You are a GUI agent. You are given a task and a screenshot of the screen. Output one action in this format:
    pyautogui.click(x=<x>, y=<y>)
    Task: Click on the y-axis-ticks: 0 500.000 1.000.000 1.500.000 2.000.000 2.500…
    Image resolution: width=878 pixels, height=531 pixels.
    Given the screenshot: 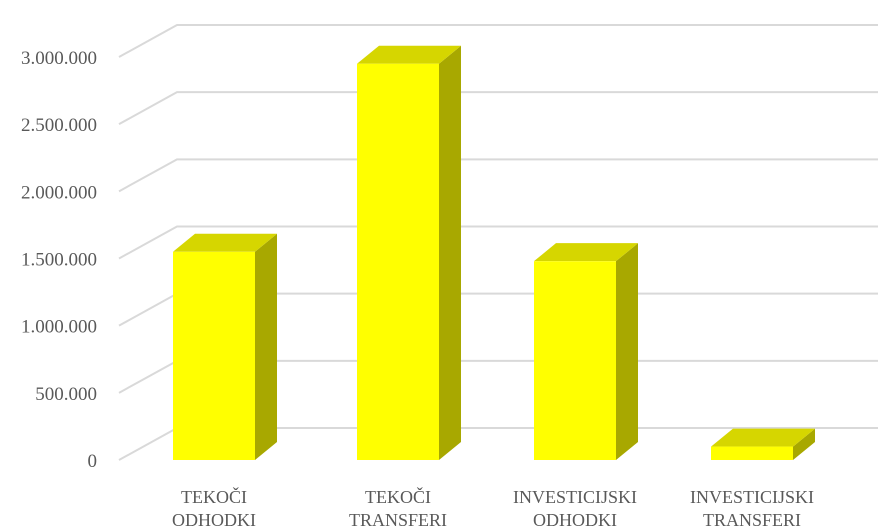 What is the action you would take?
    pyautogui.click(x=59, y=260)
    